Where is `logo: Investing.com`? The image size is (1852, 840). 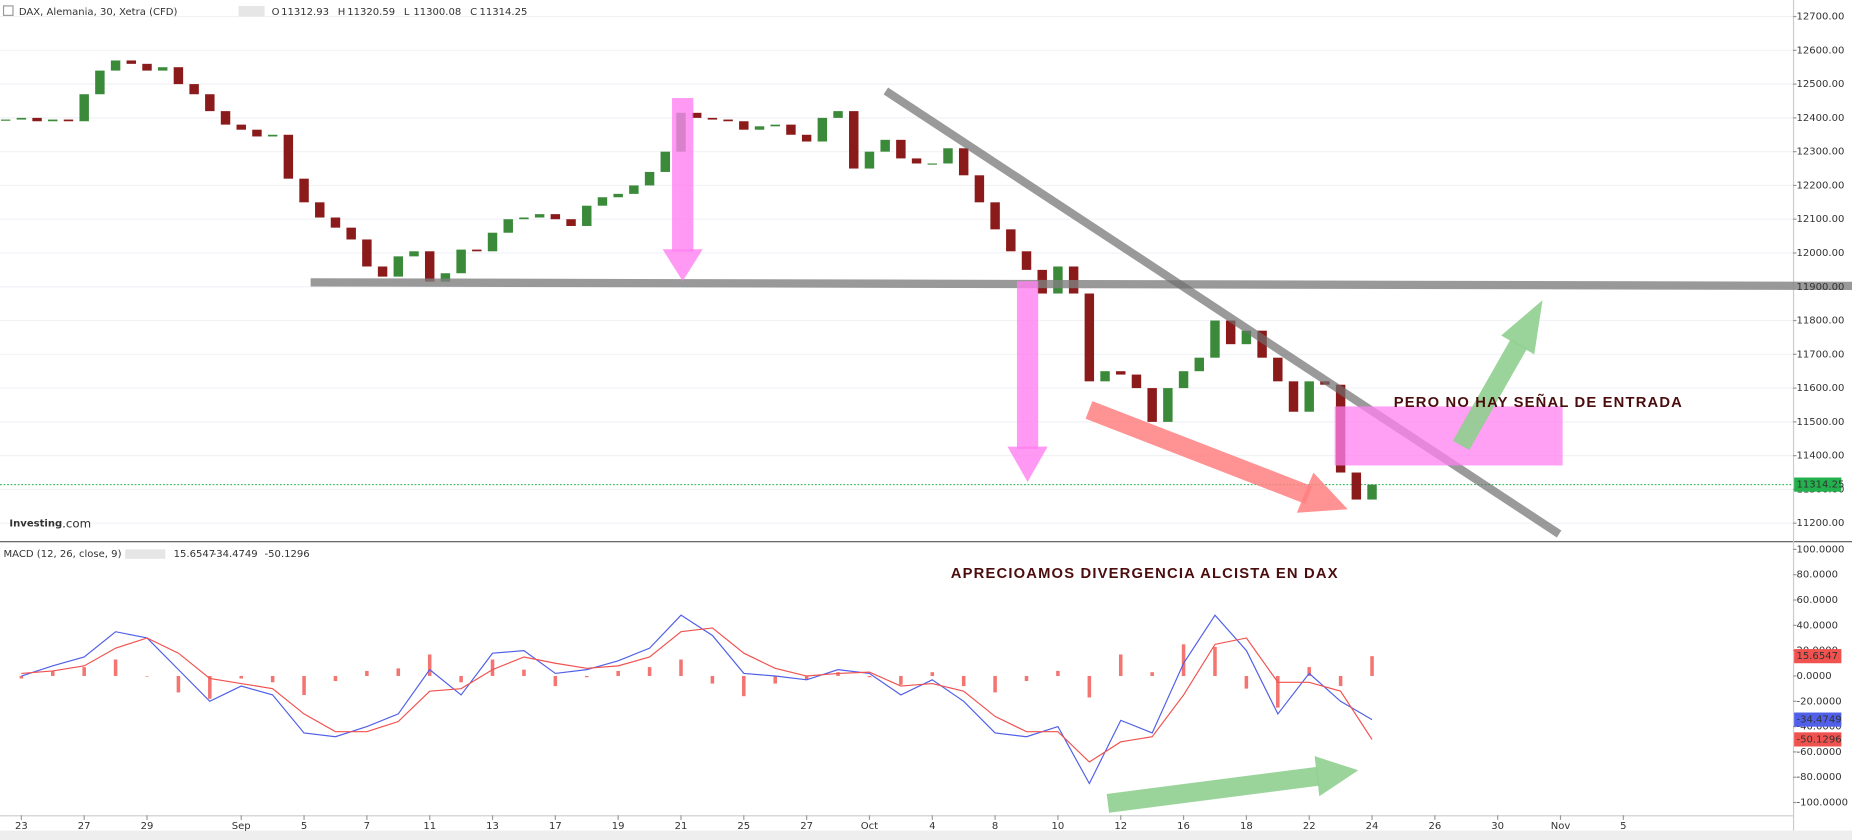
logo: Investing.com is located at coordinates (50, 523).